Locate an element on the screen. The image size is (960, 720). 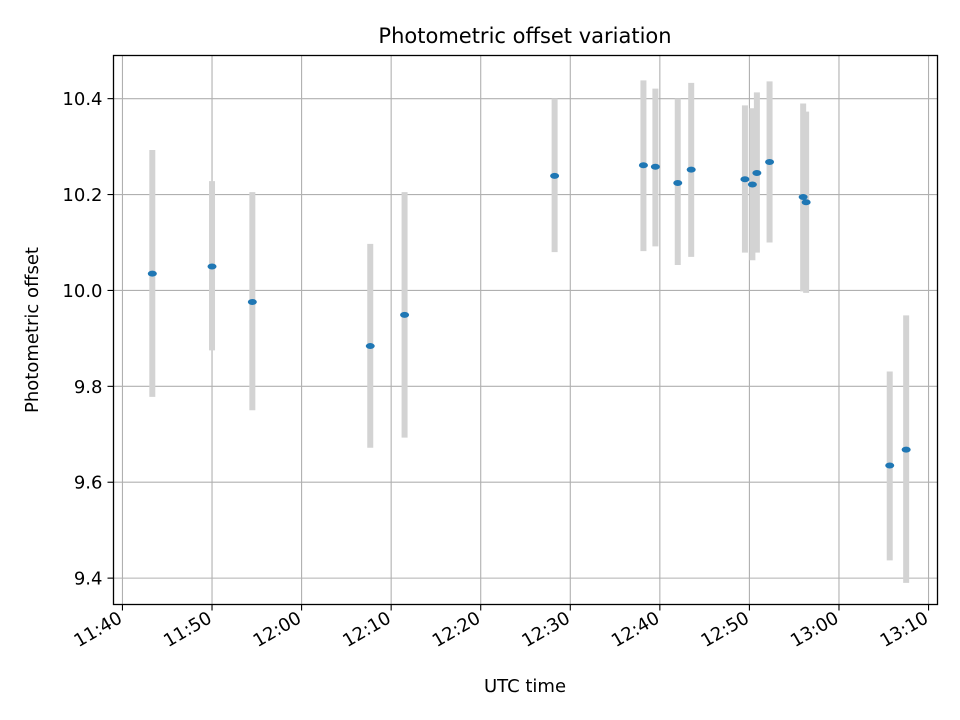
y-tick-label: 9.4 is located at coordinates (88, 579).